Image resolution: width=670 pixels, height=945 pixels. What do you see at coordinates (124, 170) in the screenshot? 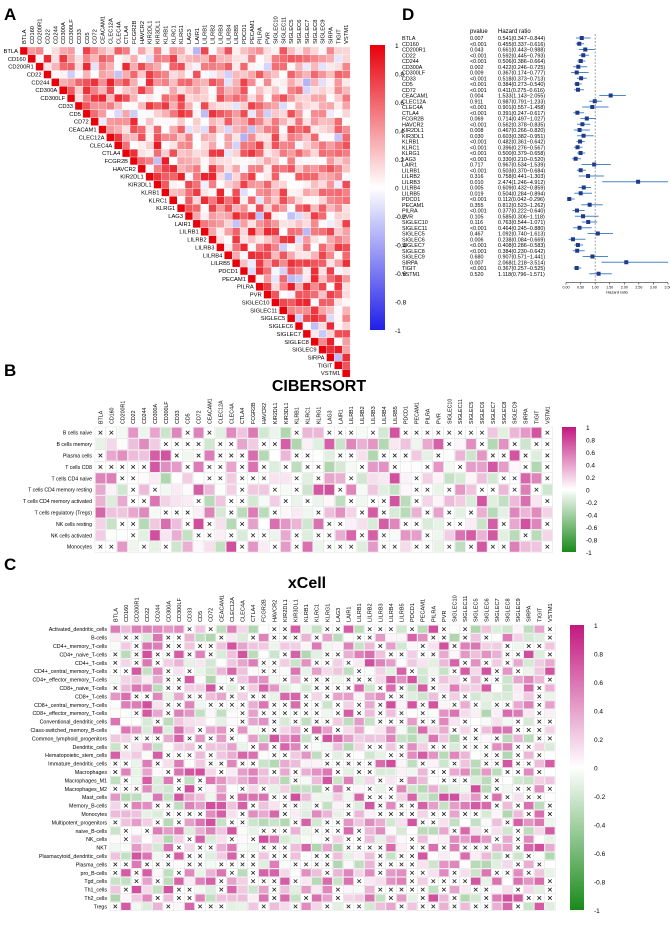
I see `row-label-HAVCR2: HAVCR2` at bounding box center [124, 170].